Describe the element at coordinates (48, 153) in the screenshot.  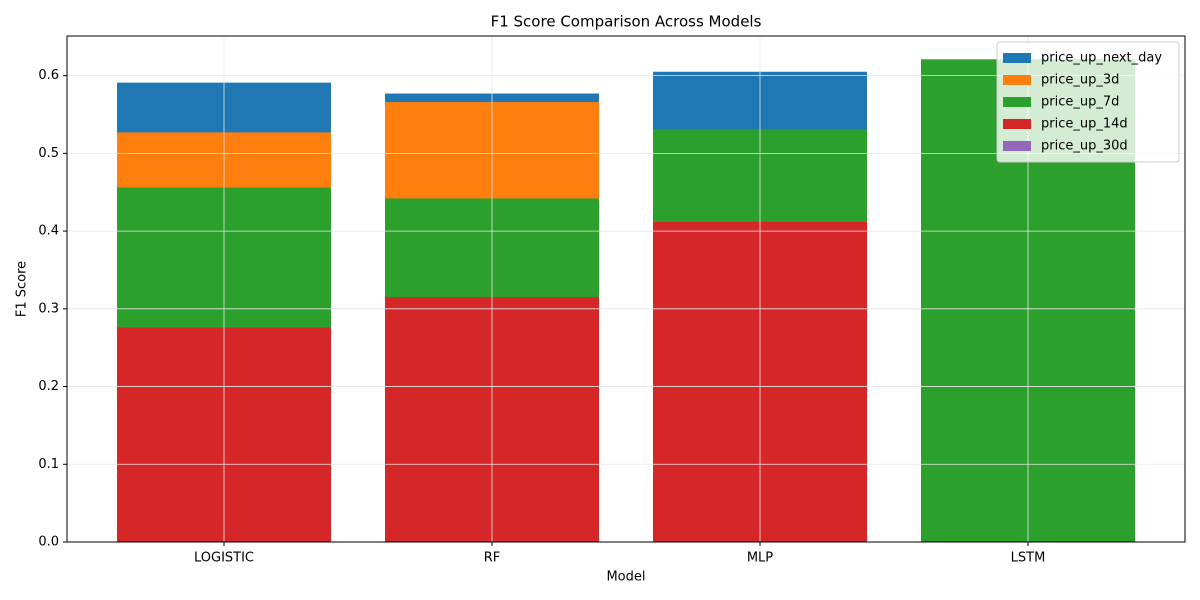
I see `y-tick-label: 0.5` at that location.